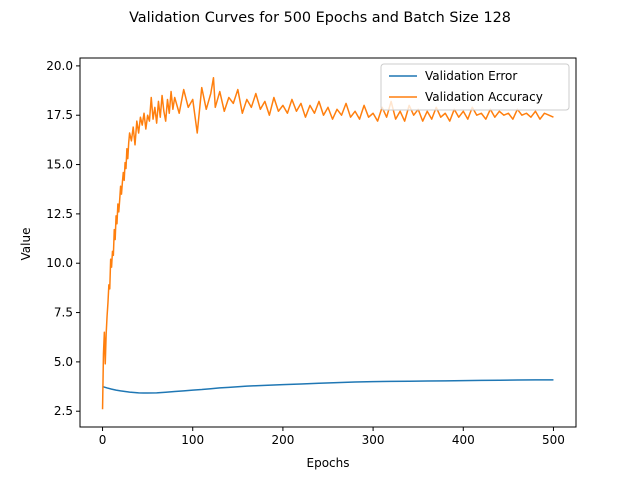 The width and height of the screenshot is (640, 480). Describe the element at coordinates (59, 165) in the screenshot. I see `y-tick-label: 15.0` at that location.